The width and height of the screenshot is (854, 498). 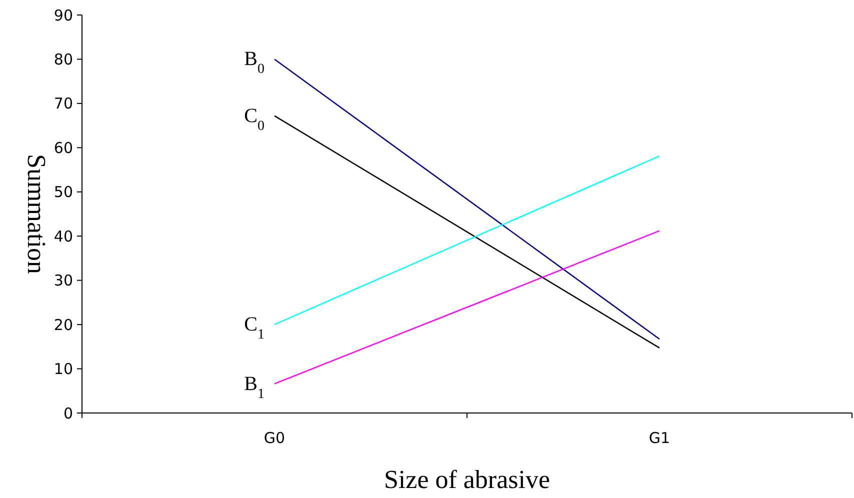 What do you see at coordinates (63, 15) in the screenshot?
I see `y-tick-label: 90` at bounding box center [63, 15].